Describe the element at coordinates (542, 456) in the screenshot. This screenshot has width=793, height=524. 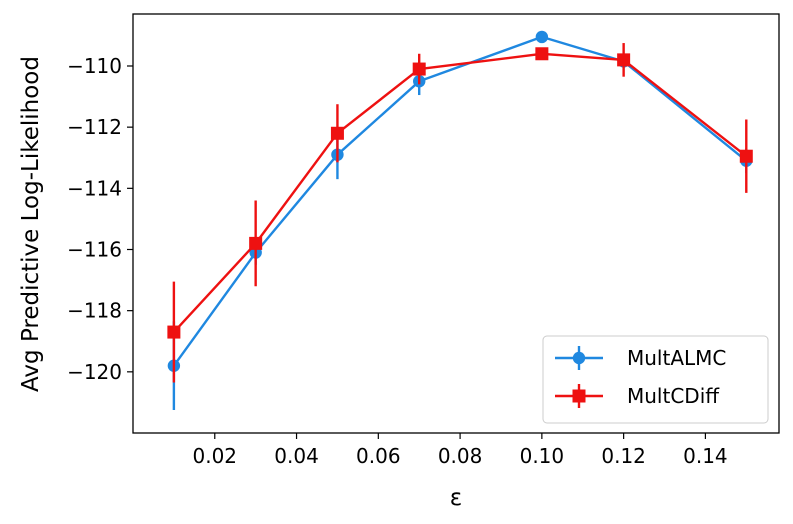
I see `x-tick-label: 0.10` at that location.